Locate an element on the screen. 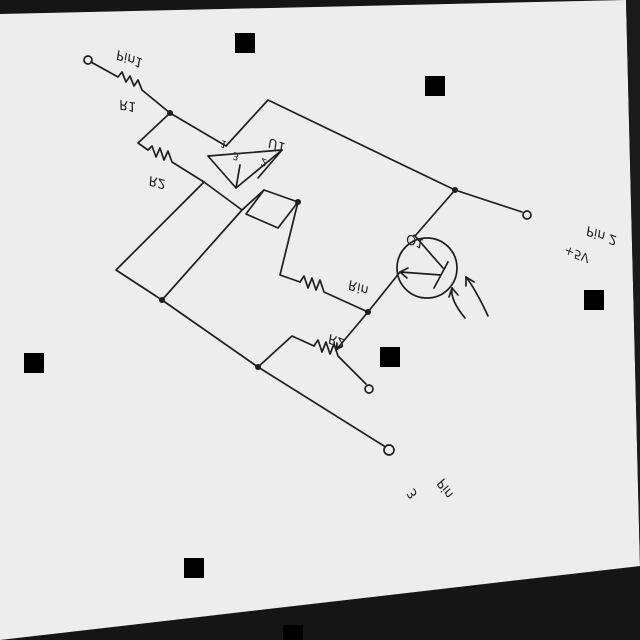  pin3-terminal is located at coordinates (389, 450).